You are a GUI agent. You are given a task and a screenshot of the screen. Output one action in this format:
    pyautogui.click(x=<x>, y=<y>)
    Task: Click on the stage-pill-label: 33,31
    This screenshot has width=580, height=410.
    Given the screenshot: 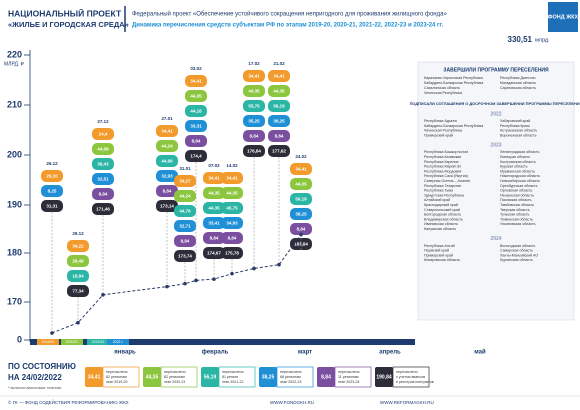 What is the action you would take?
    pyautogui.click(x=196, y=126)
    